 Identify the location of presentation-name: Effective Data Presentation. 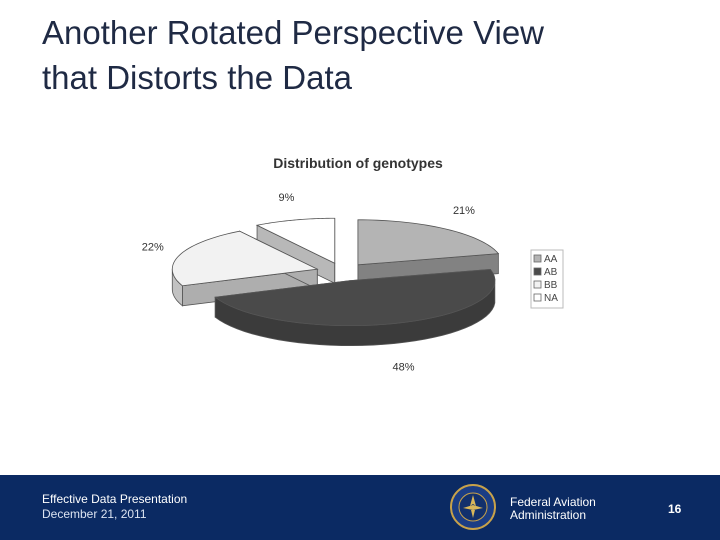
(115, 499).